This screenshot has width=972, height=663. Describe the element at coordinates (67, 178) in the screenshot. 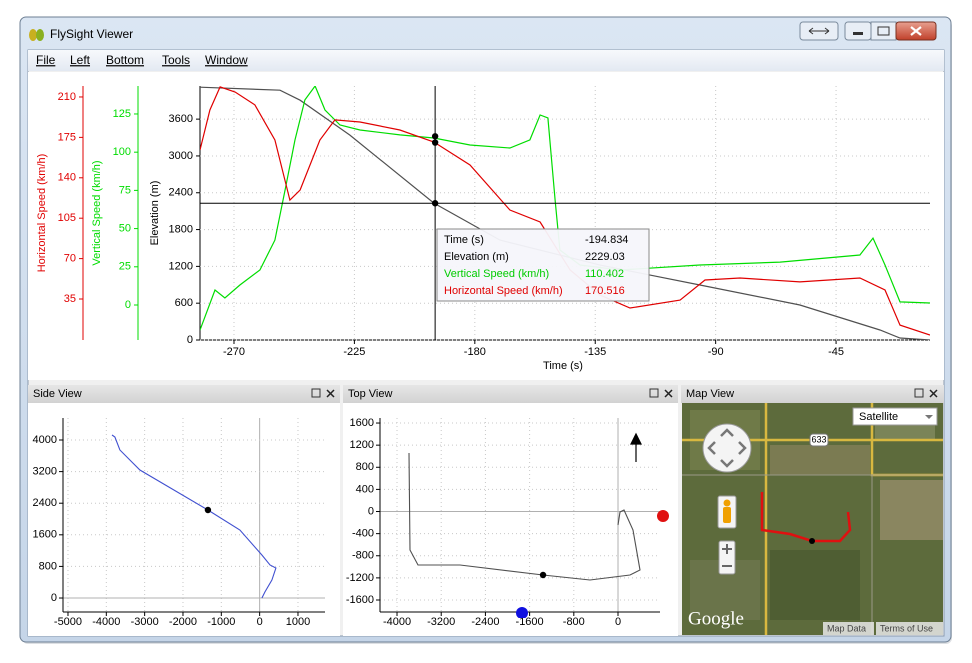

I see `y-tick-label: 140` at that location.